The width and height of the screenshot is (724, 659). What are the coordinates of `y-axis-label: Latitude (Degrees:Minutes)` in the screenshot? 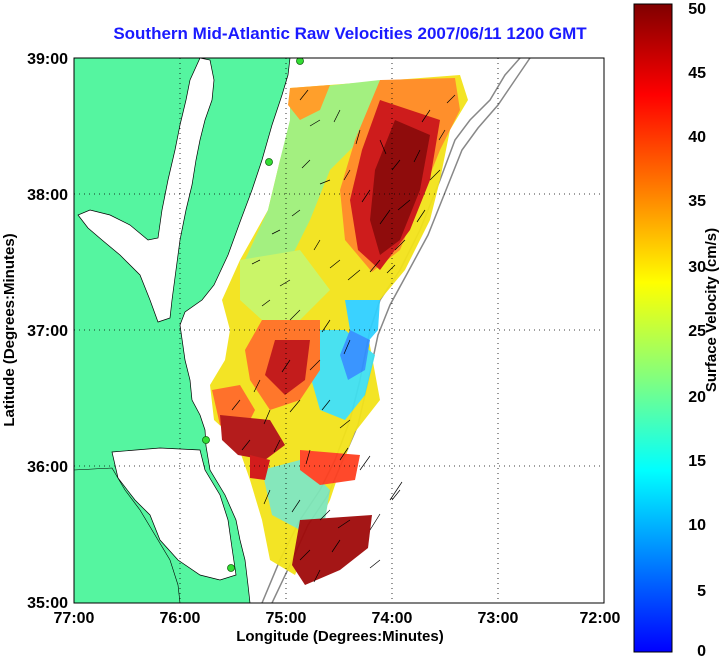 It's located at (9, 329).